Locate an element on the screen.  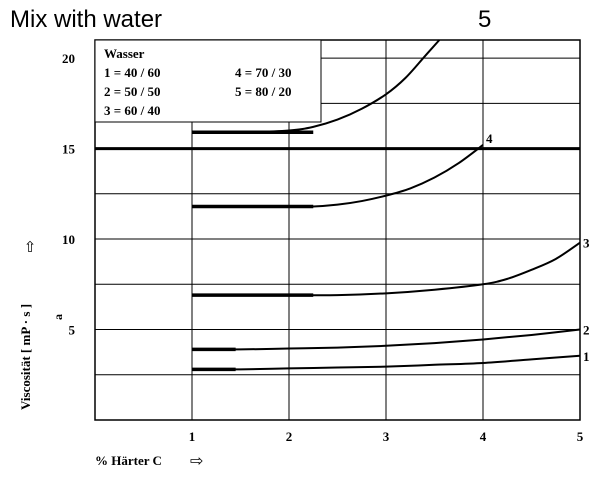
y-axis-arrow-icon: ⇧ is located at coordinates (30, 247).